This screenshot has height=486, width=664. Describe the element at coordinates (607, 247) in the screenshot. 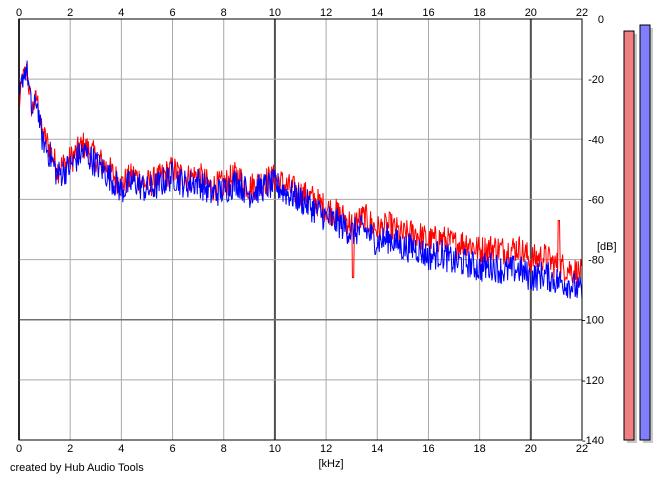

I see `y-axis-label: [dB]` at that location.